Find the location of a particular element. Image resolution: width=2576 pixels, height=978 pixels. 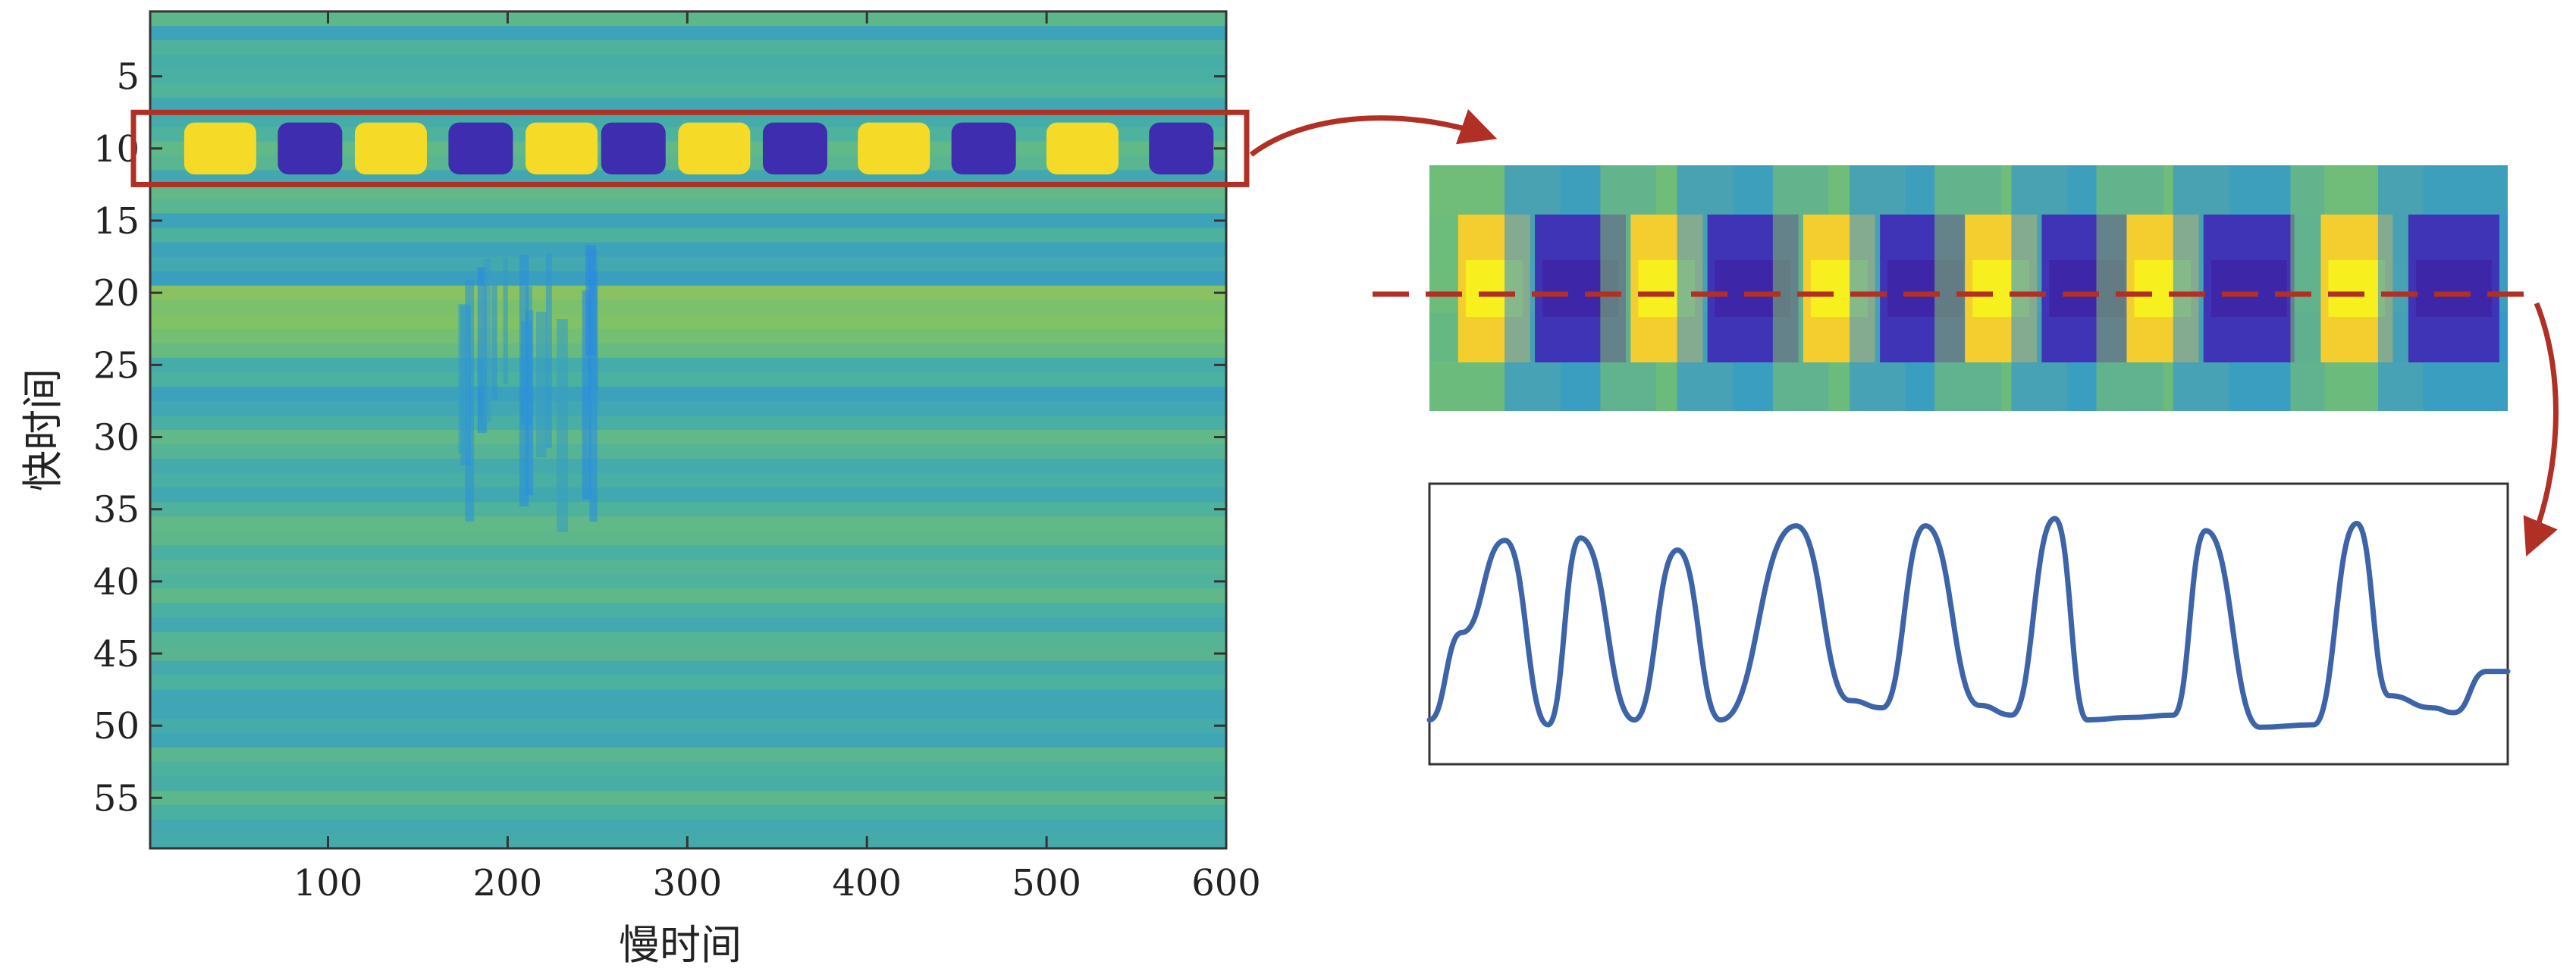

extract-arrow is located at coordinates (2541, 429).